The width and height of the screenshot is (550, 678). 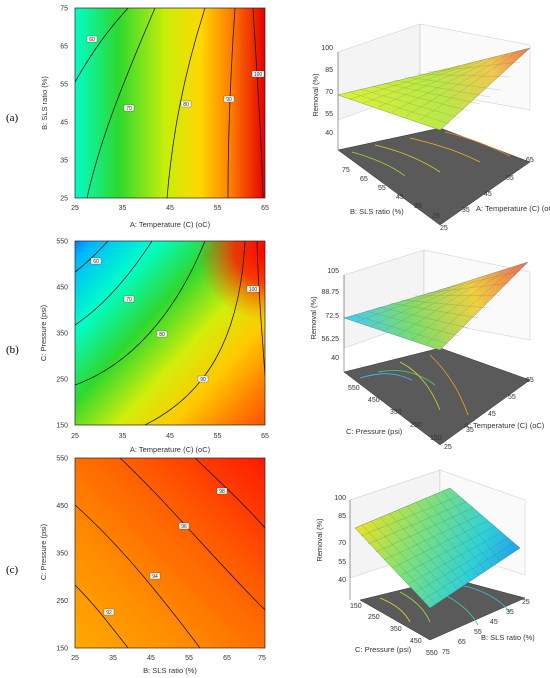 What do you see at coordinates (418, 206) in the screenshot?
I see `surface-a-ltick: 35` at bounding box center [418, 206].